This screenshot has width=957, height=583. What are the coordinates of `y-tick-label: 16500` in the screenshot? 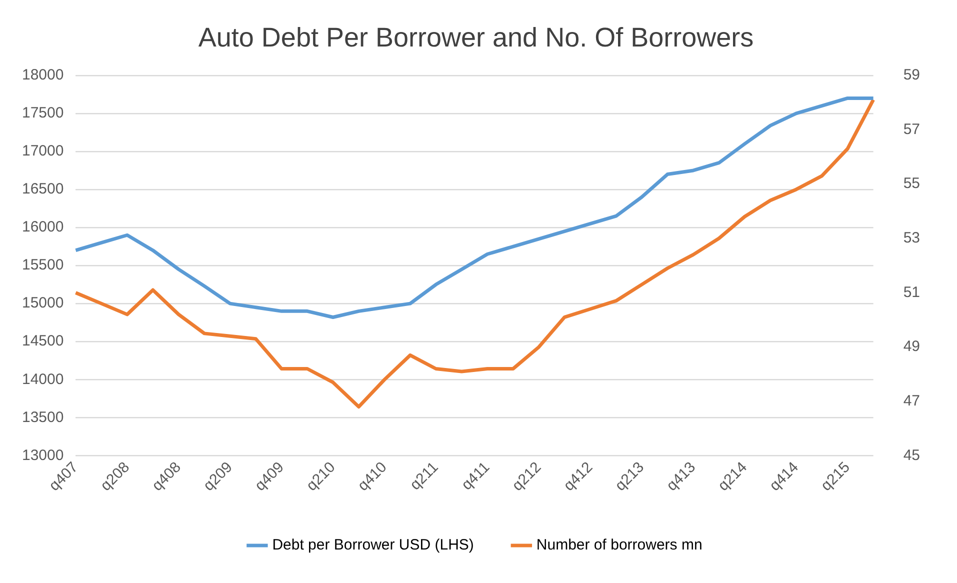 It's located at (43, 189).